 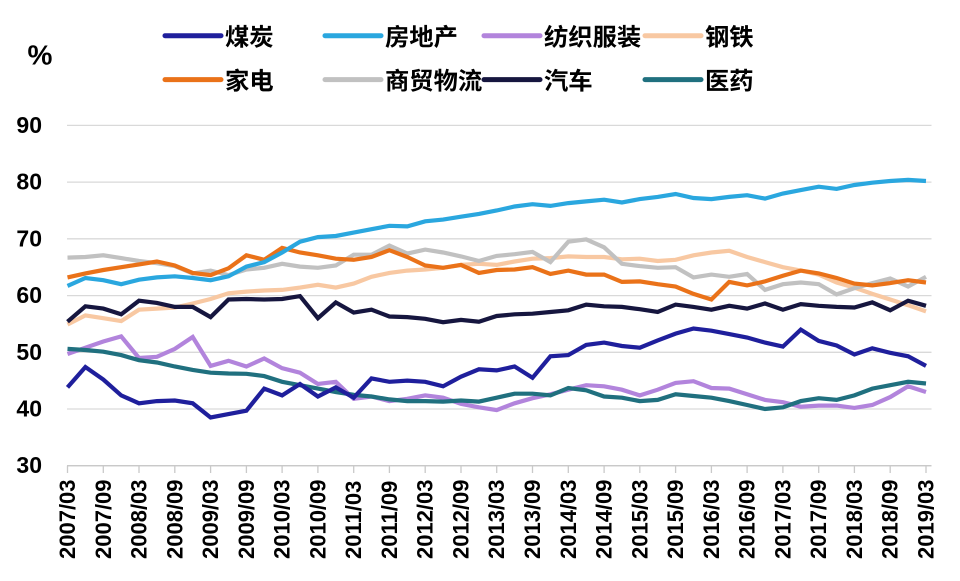 What do you see at coordinates (639, 519) in the screenshot?
I see `svg-text: 2015/03` at bounding box center [639, 519].